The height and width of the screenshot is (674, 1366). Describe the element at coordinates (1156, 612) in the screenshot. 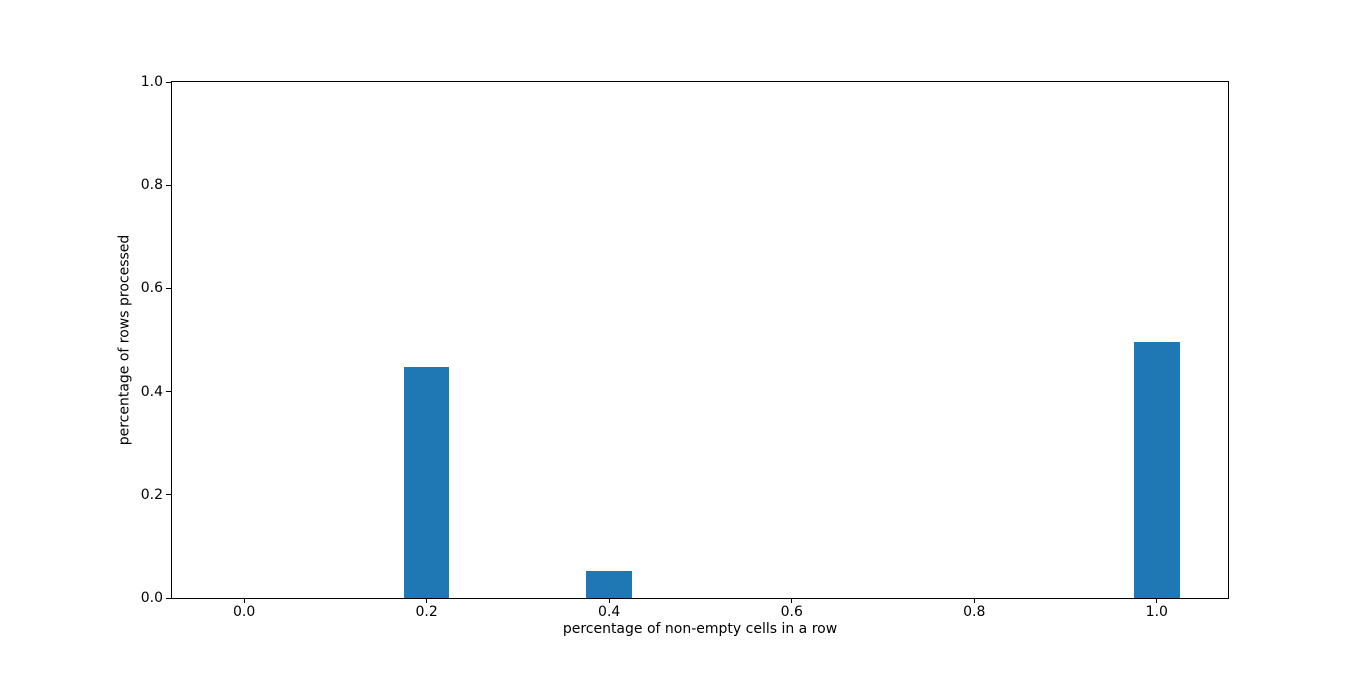

I see `x-tick-label: 1.0` at that location.